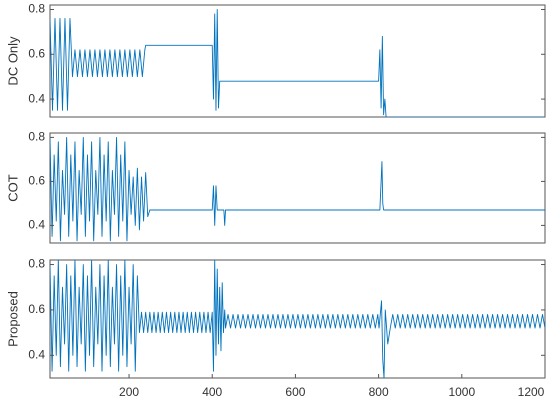  What do you see at coordinates (212, 392) in the screenshot?
I see `x-tick-label: 400` at bounding box center [212, 392].